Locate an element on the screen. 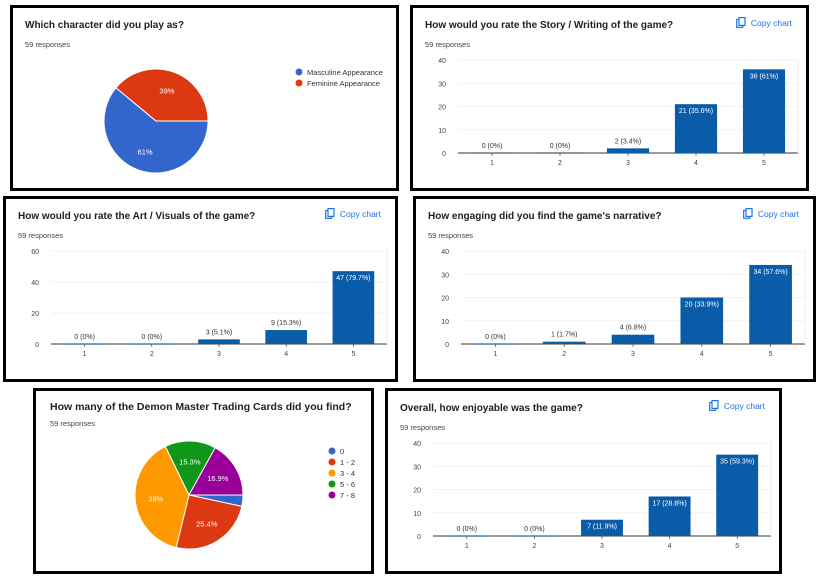 This screenshot has width=820, height=579. data-label: 7 (11.9%) is located at coordinates (602, 527).